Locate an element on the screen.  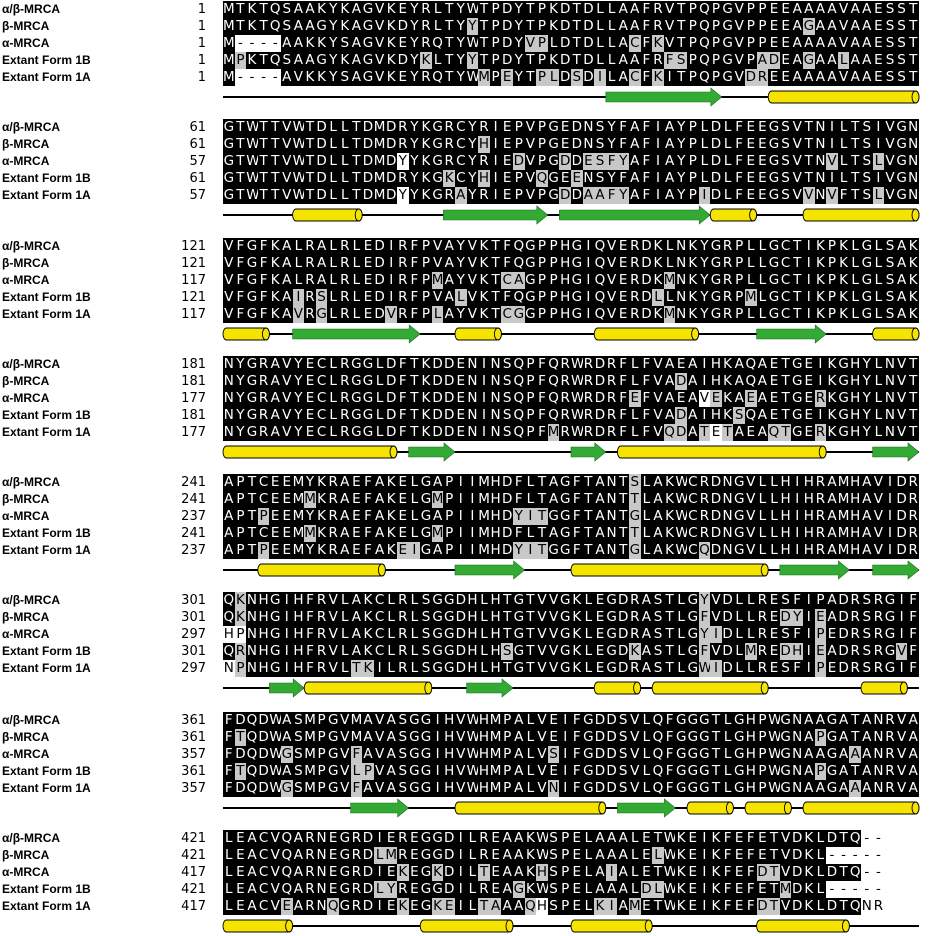
residue: I is located at coordinates (565, 788).